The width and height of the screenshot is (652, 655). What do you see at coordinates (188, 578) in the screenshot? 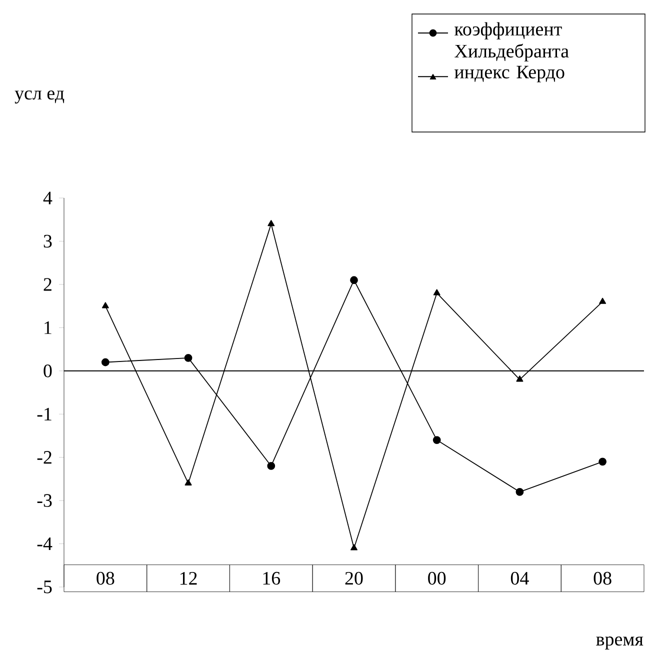
I see `x-tick-label: 12` at bounding box center [188, 578].